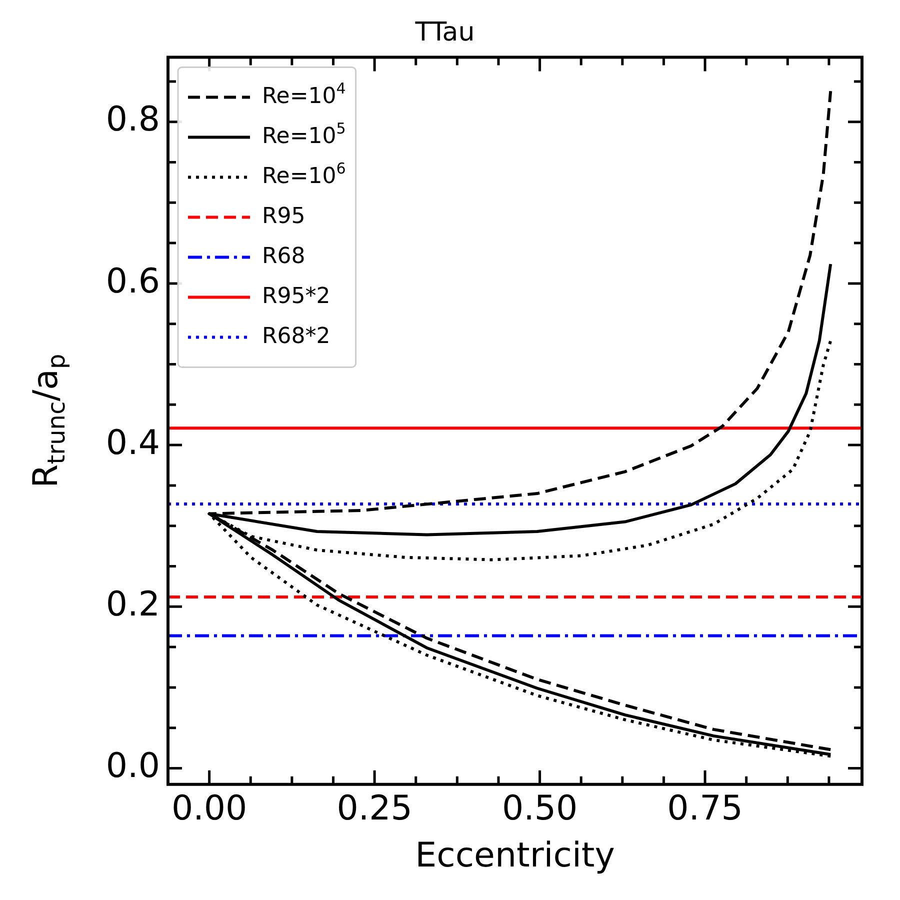 The image size is (900, 900). What do you see at coordinates (296, 296) in the screenshot?
I see `legend-label: R95*2` at bounding box center [296, 296].